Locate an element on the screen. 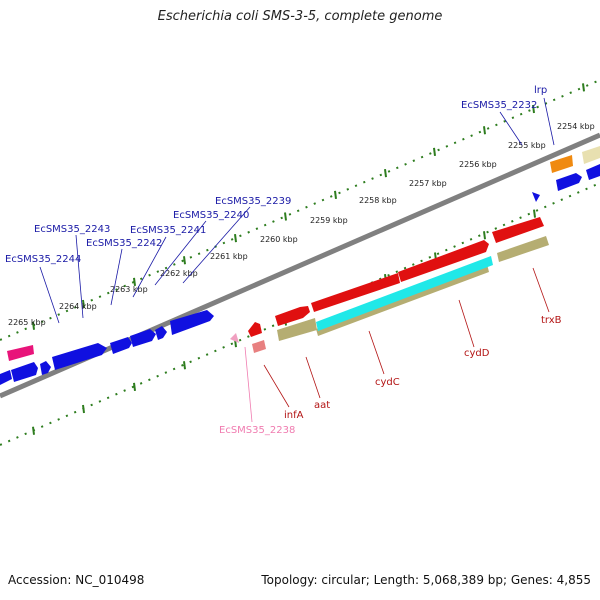 The width and height of the screenshot is (600, 600). label-lrp: lrp is located at coordinates (540, 90).